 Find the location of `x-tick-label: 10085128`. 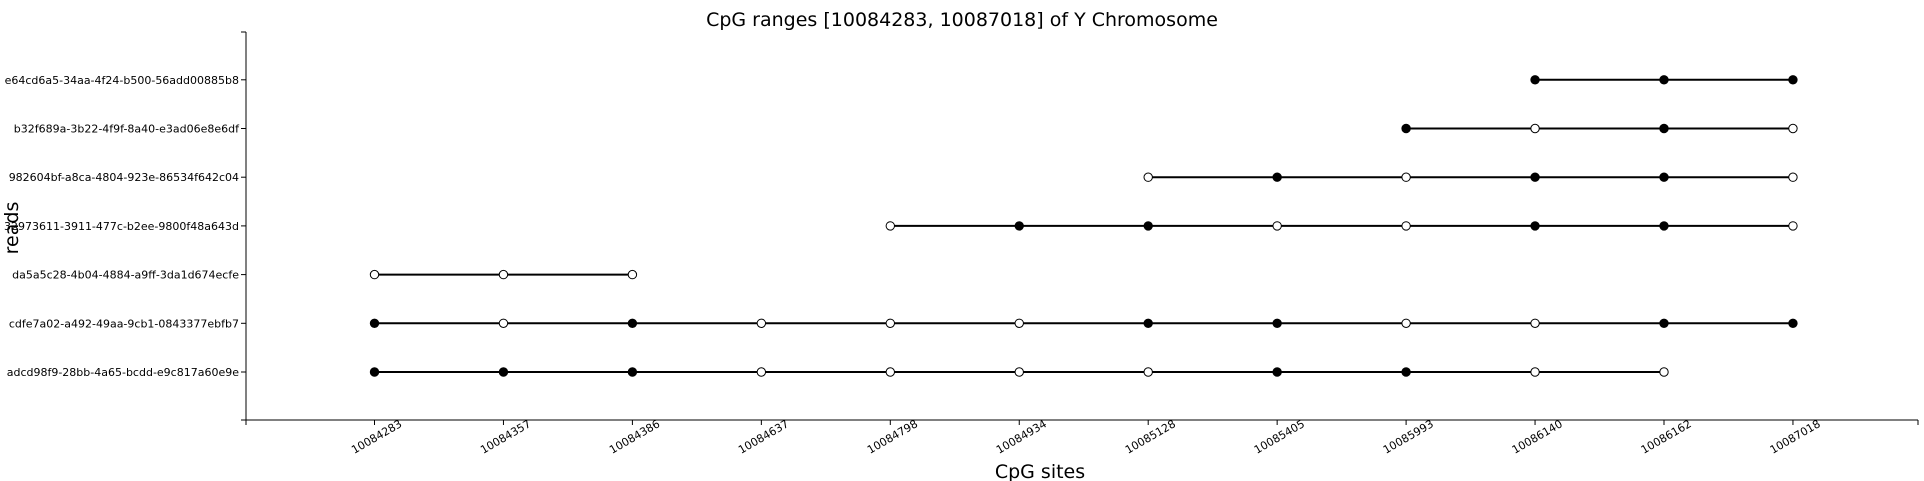

x-tick-label: 10085128 is located at coordinates (1150, 436).